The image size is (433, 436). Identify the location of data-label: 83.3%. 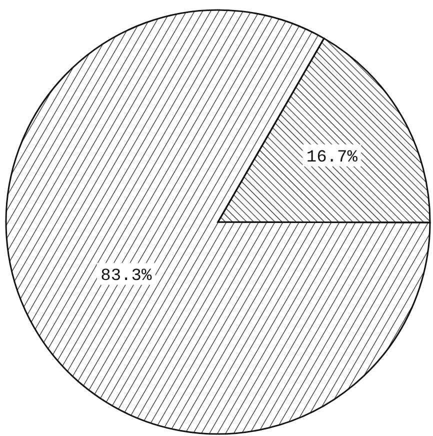
(126, 276).